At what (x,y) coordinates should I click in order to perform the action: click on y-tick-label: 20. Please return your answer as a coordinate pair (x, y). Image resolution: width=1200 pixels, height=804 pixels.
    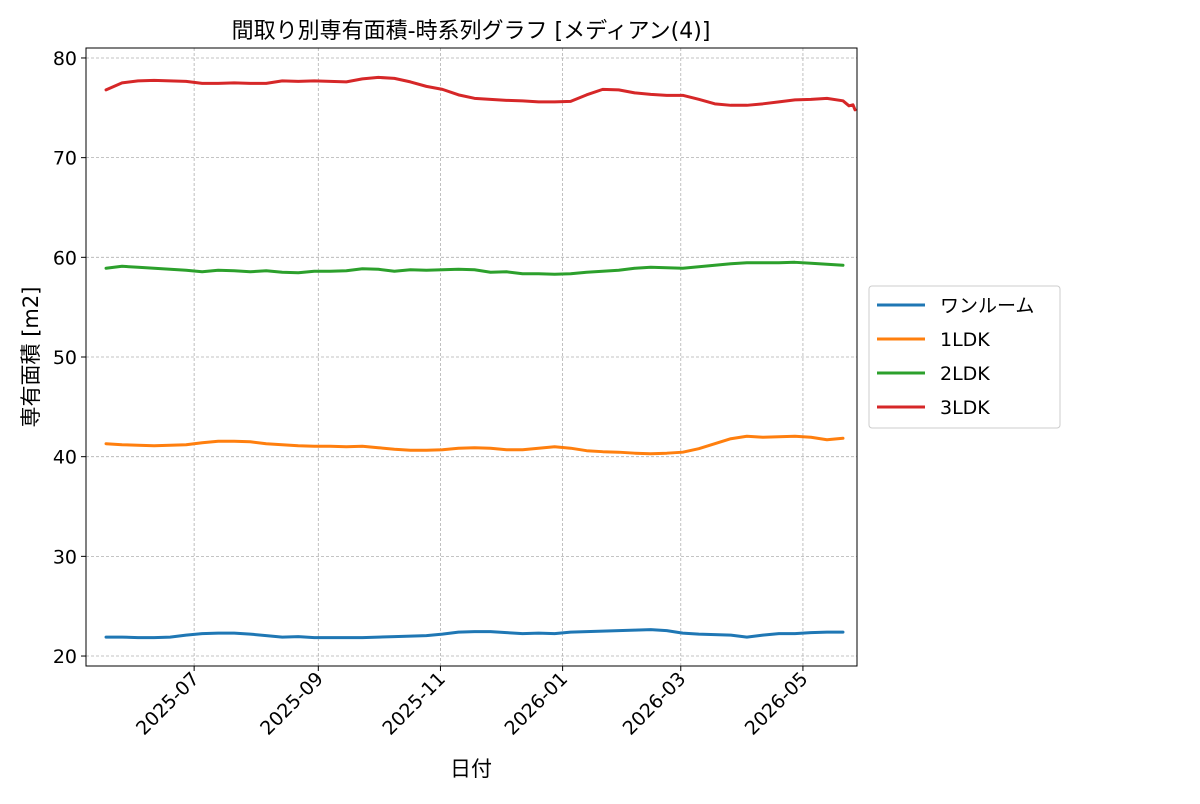
    Looking at the image, I should click on (65, 657).